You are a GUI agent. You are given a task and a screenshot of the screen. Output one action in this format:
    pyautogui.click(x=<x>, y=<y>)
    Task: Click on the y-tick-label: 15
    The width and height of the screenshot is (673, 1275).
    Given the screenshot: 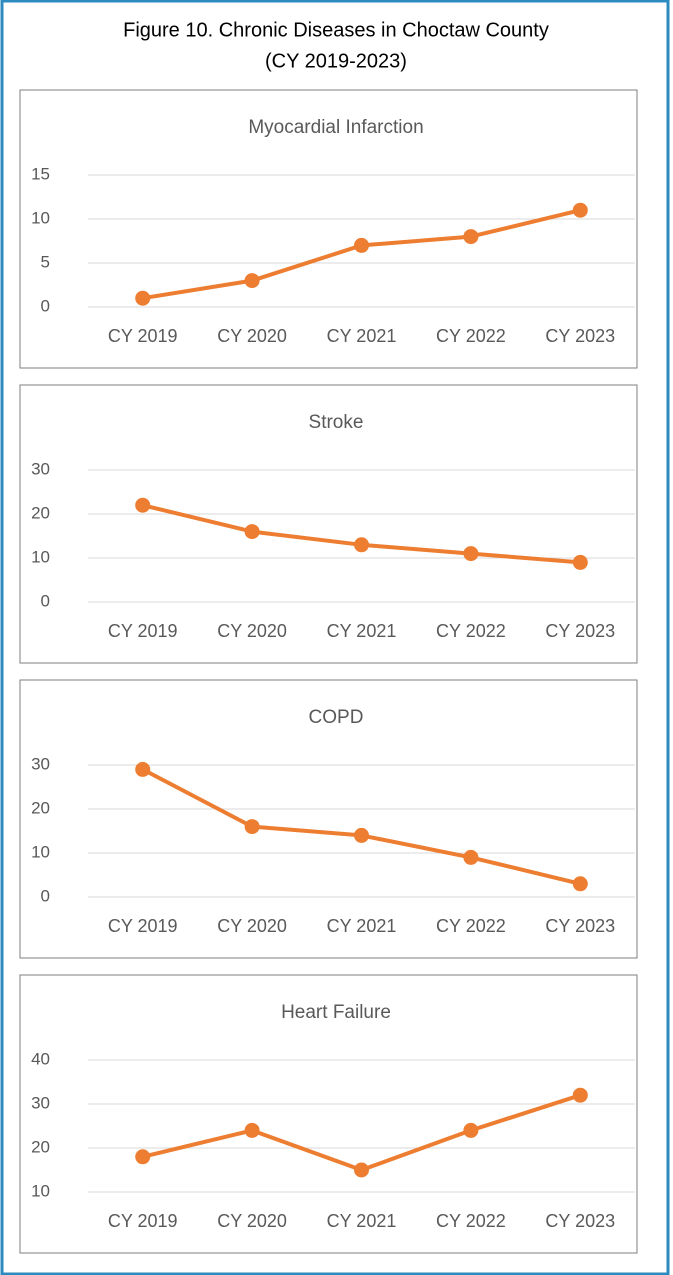 What is the action you would take?
    pyautogui.click(x=40, y=173)
    